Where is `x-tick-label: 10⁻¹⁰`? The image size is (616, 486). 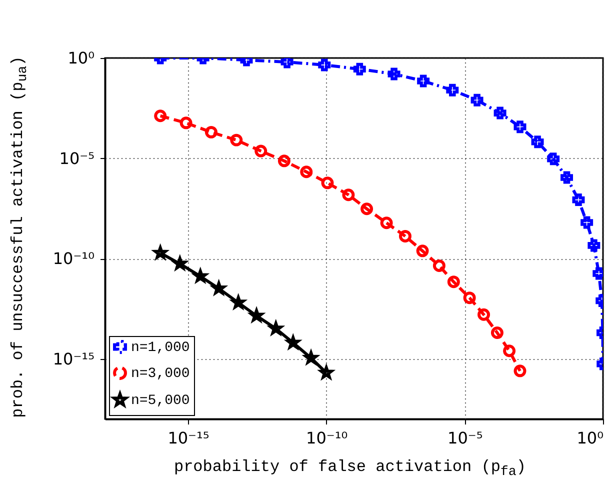
x-tick-label: 10⁻¹⁰ is located at coordinates (327, 438).